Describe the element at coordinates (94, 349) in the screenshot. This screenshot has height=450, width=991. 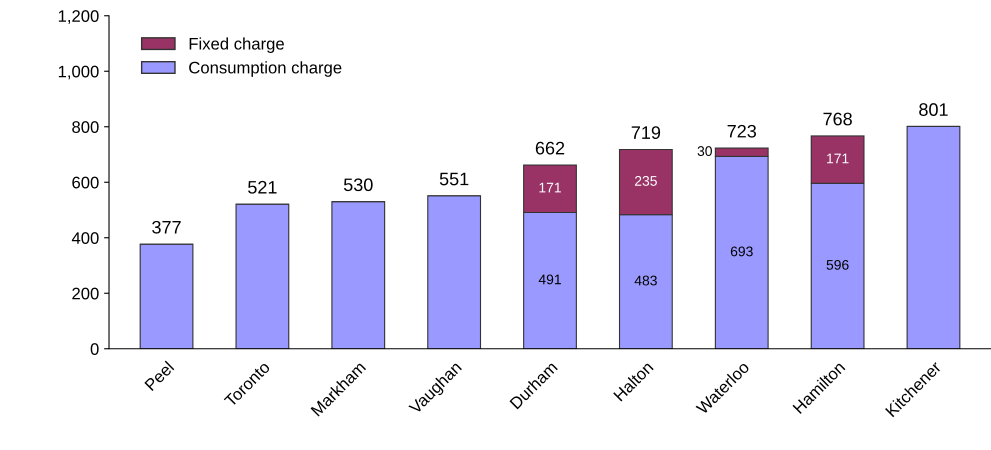
I see `y-tick-label: 0` at that location.